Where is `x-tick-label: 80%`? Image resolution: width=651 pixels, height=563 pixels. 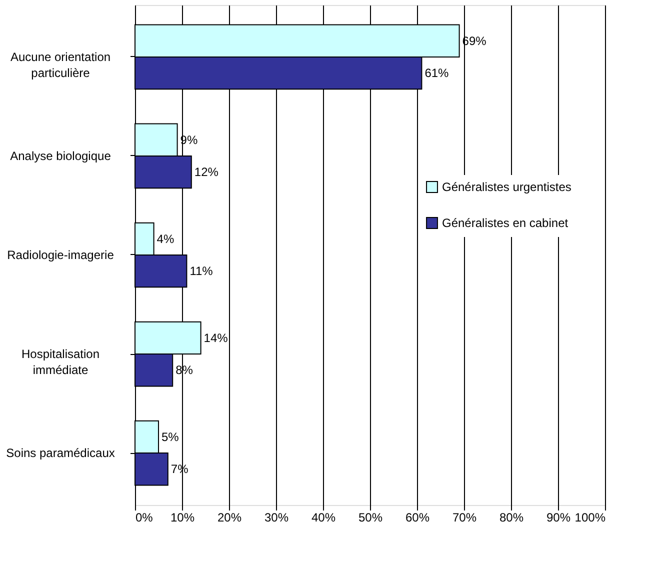 x-tick-label: 80% is located at coordinates (511, 517).